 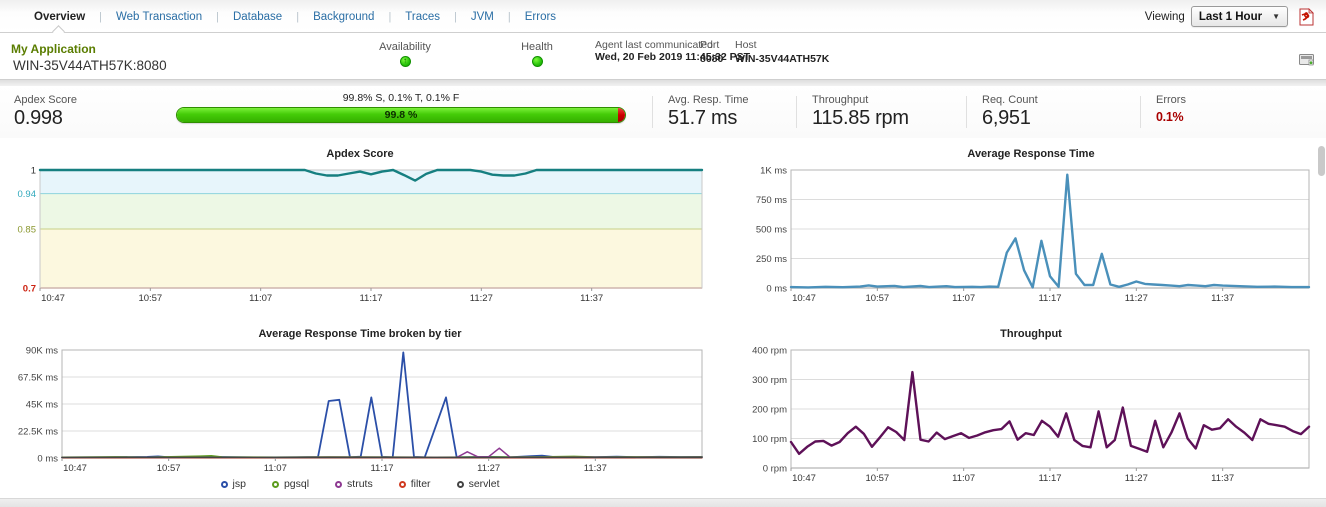 I want to click on time-range-dropdown: Last 1 Hour ▼, so click(x=1239, y=16).